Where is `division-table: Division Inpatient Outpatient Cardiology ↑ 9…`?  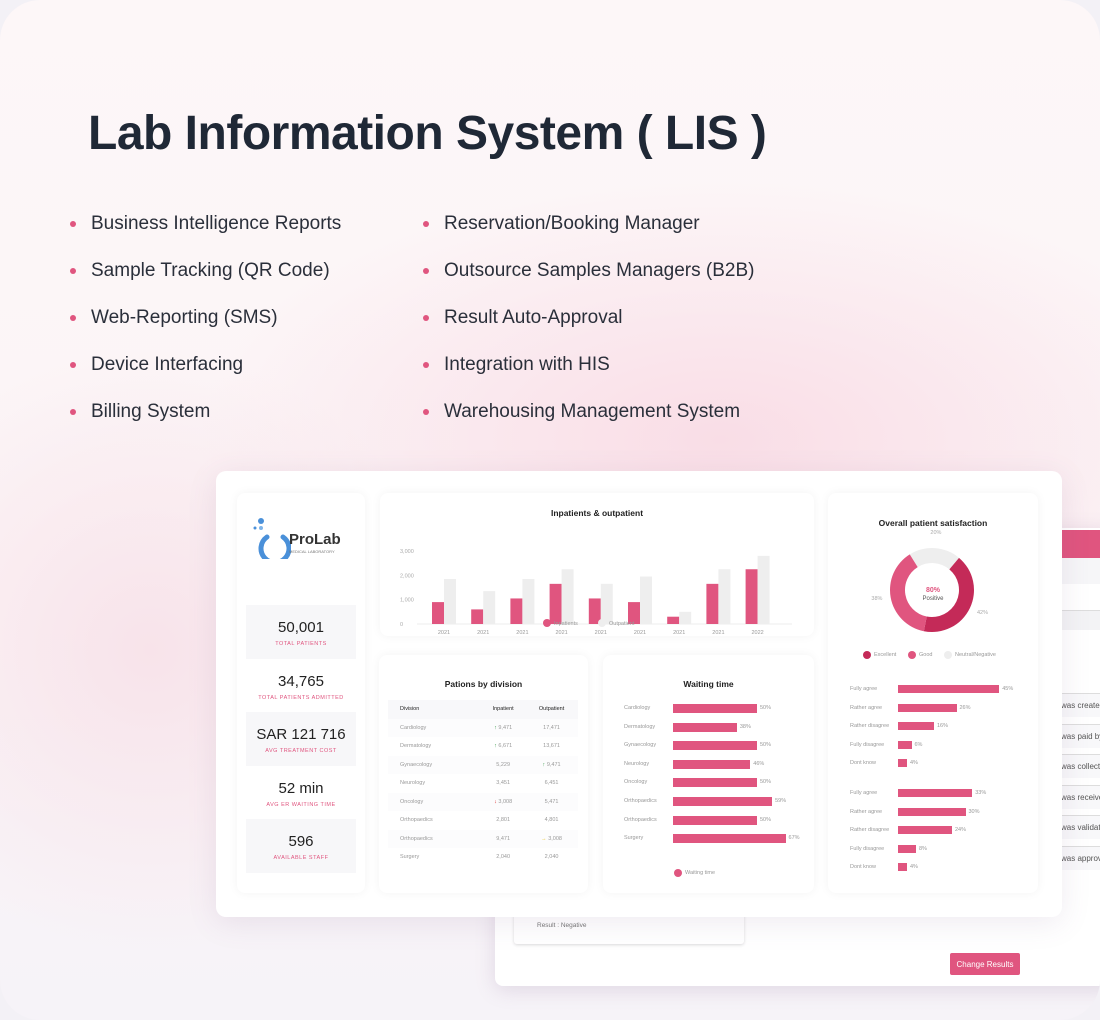
division-table: Division Inpatient Outpatient Cardiology ↑ 9… is located at coordinates (483, 783).